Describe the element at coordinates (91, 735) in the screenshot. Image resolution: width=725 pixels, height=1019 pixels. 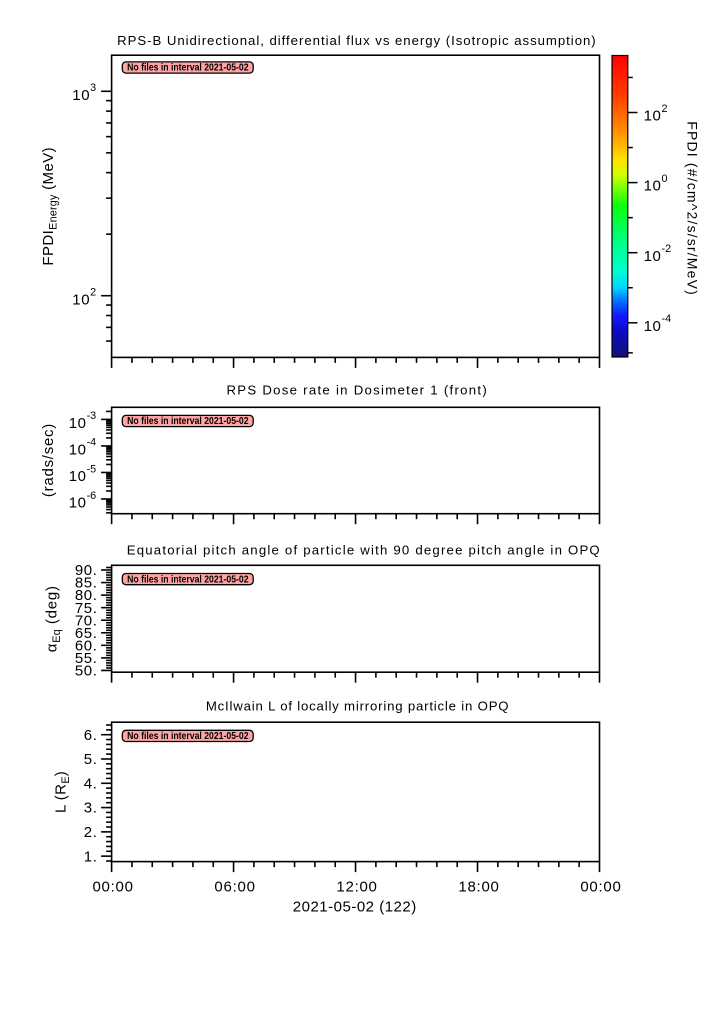
I see `svg-text: 6.` at that location.